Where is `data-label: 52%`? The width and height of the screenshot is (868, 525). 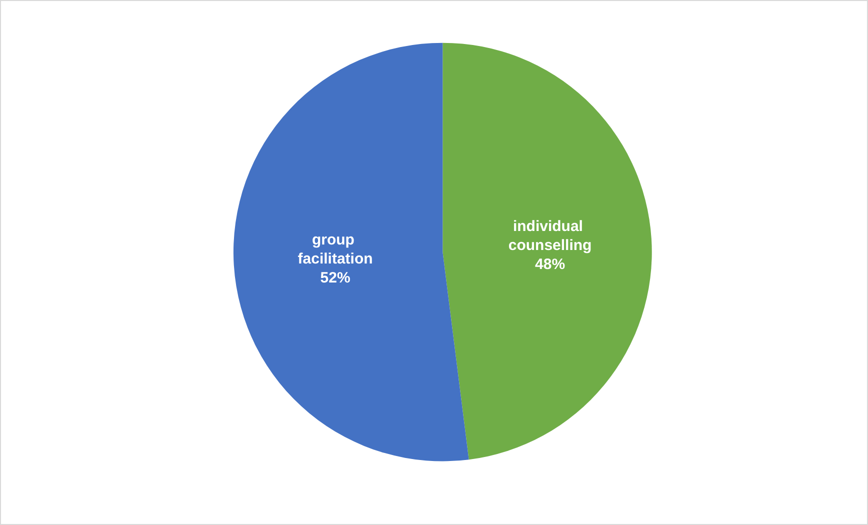
data-label: 52% is located at coordinates (335, 277).